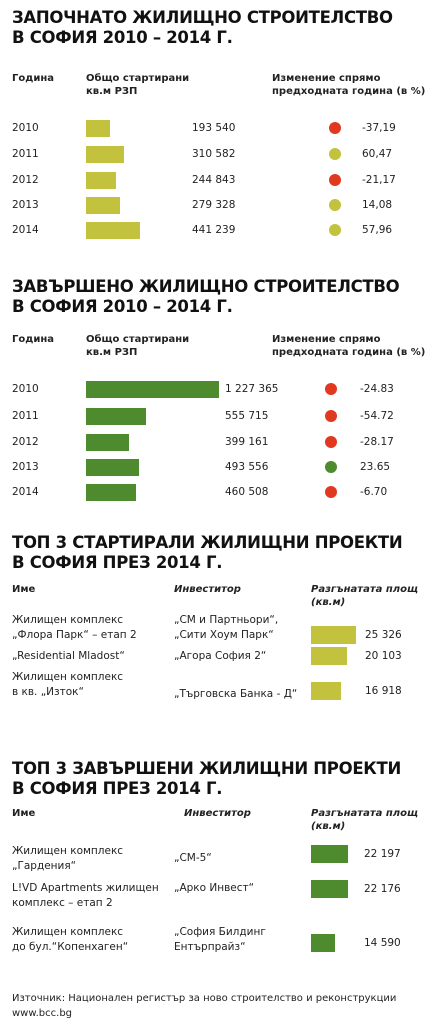 Image resolution: width=437 pixels, height=1024 pixels. Describe the element at coordinates (25, 389) in the screenshot. I see `year-label: 2010` at that location.